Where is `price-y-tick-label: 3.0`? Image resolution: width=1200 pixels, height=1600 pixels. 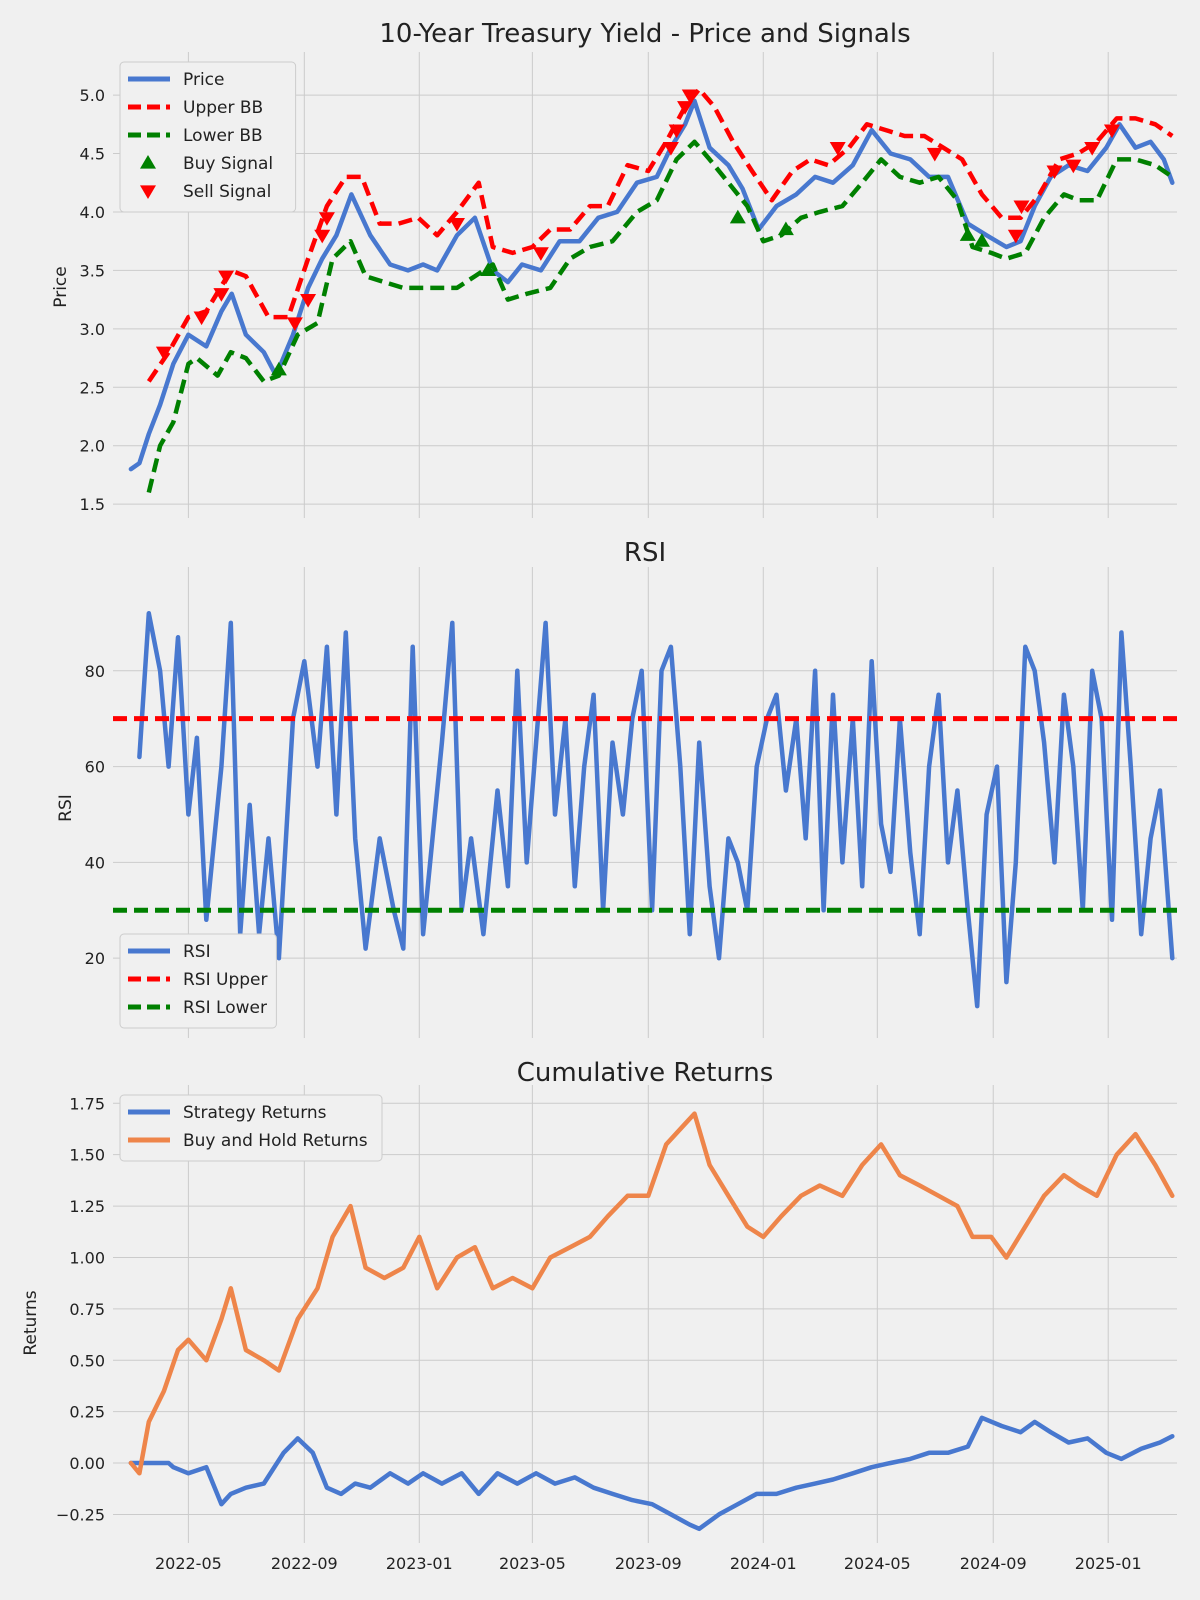
price-y-tick-label: 3.0 is located at coordinates (92, 329).